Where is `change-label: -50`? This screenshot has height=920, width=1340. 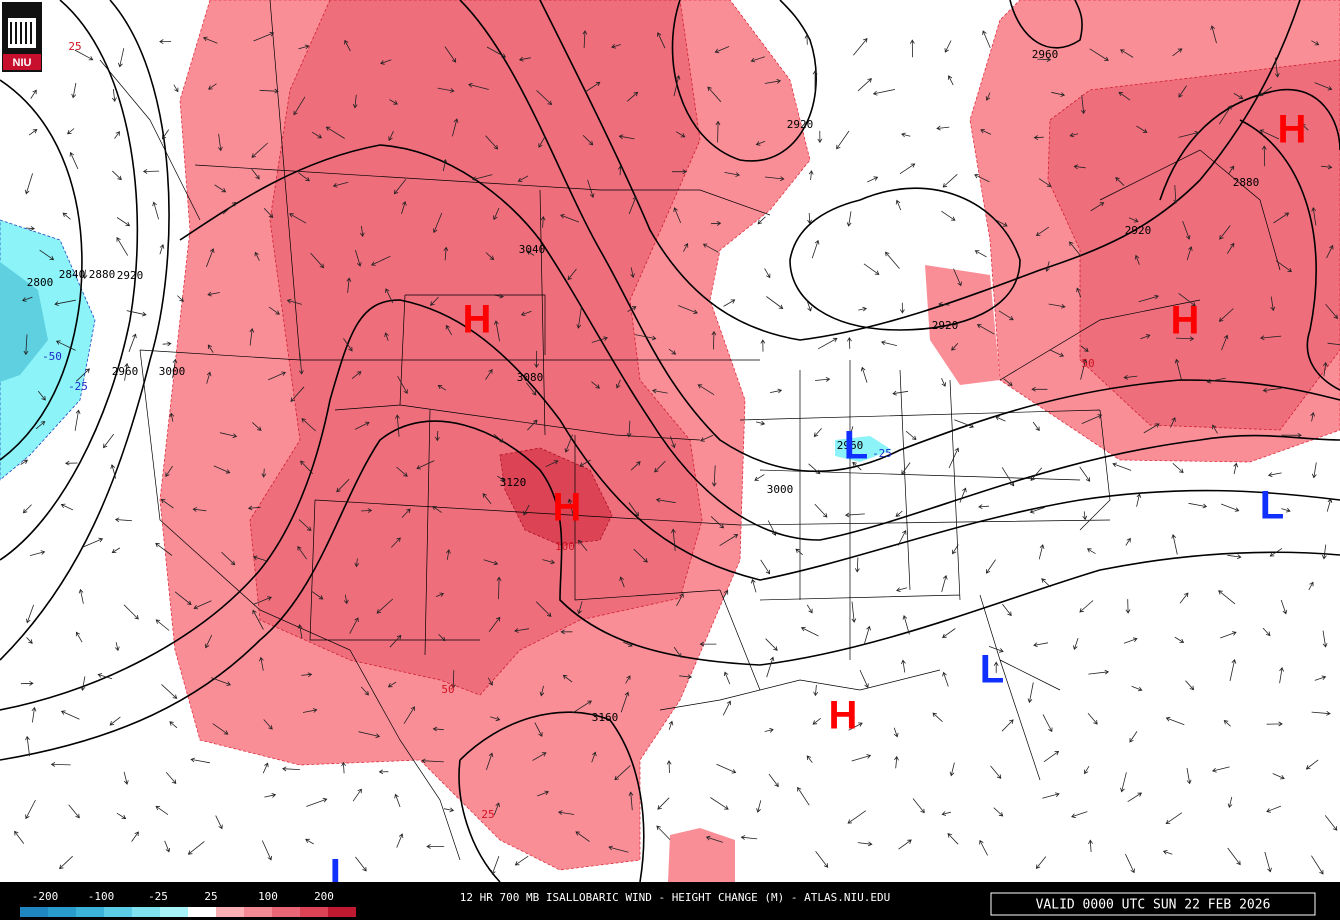 change-label: -50 is located at coordinates (52, 356).